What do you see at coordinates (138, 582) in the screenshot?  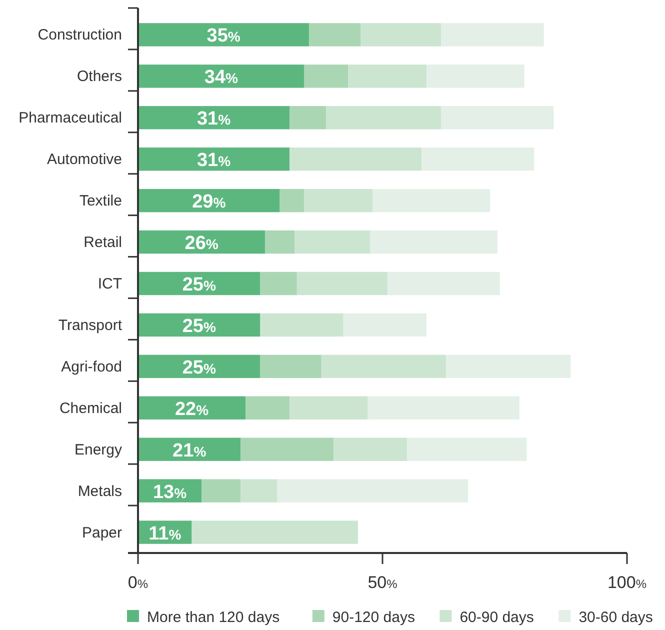 I see `x-tick-label: 0%` at bounding box center [138, 582].